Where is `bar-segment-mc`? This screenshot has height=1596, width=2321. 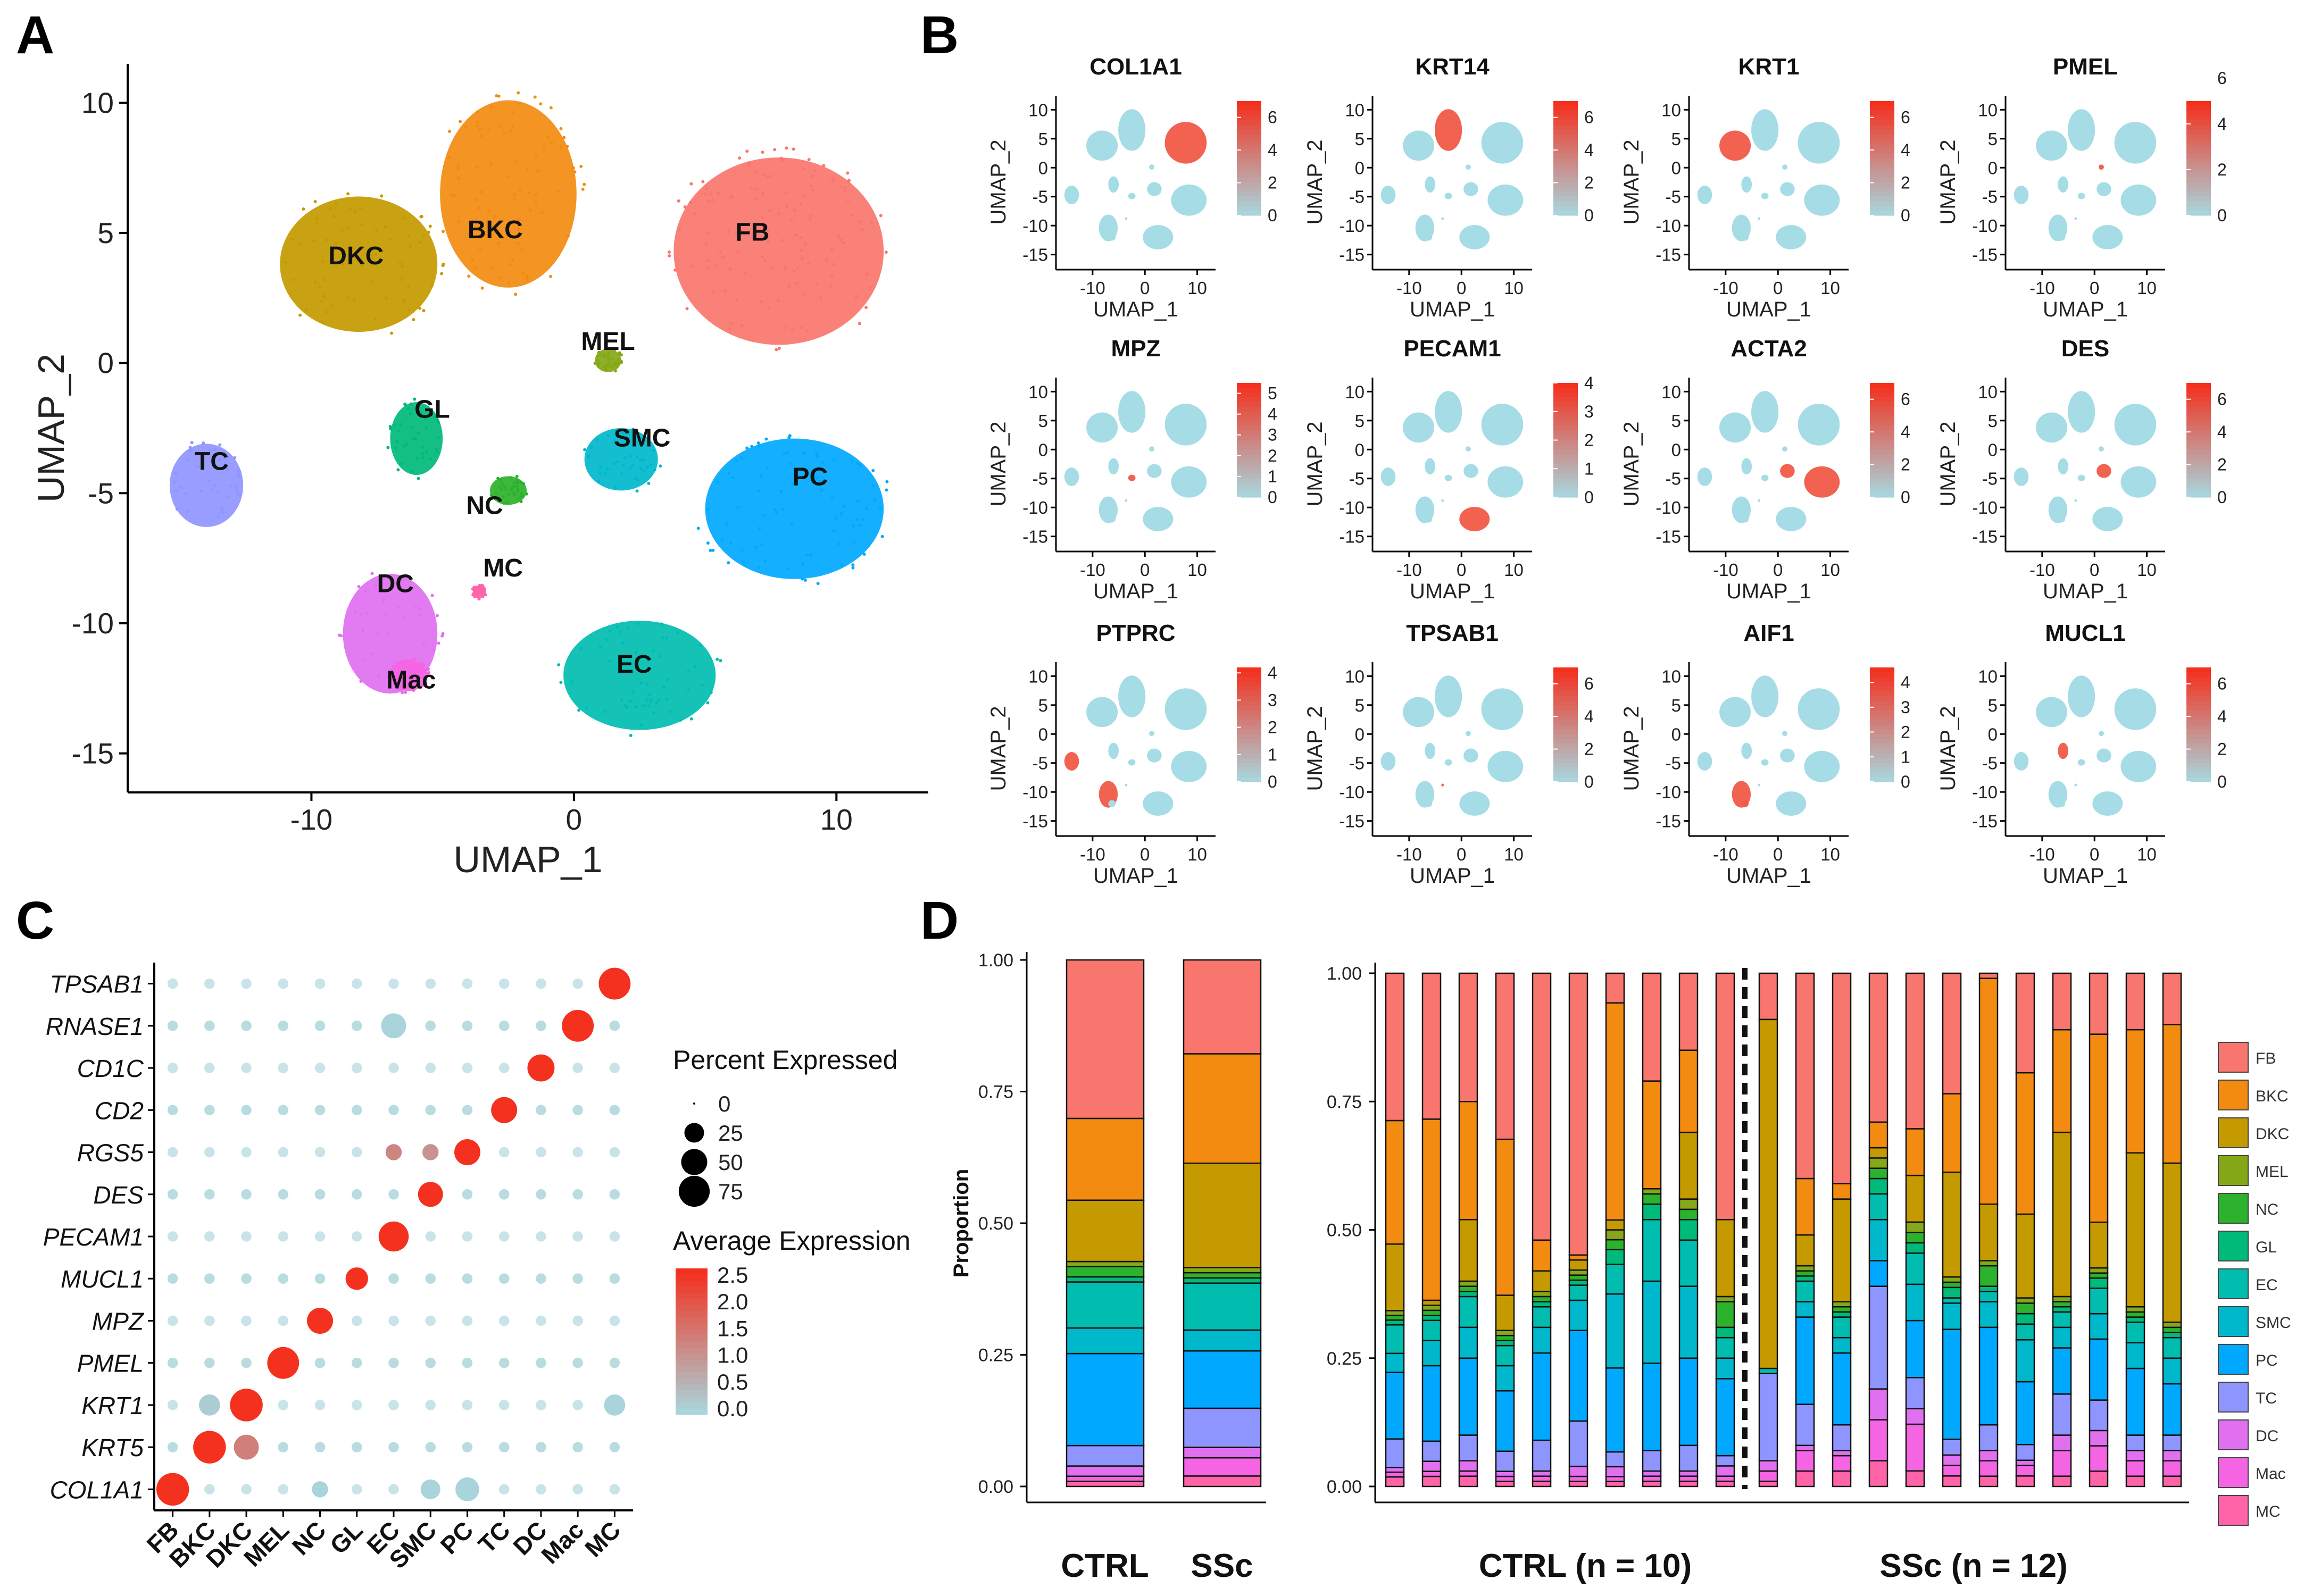 bar-segment-mc is located at coordinates (2099, 1479).